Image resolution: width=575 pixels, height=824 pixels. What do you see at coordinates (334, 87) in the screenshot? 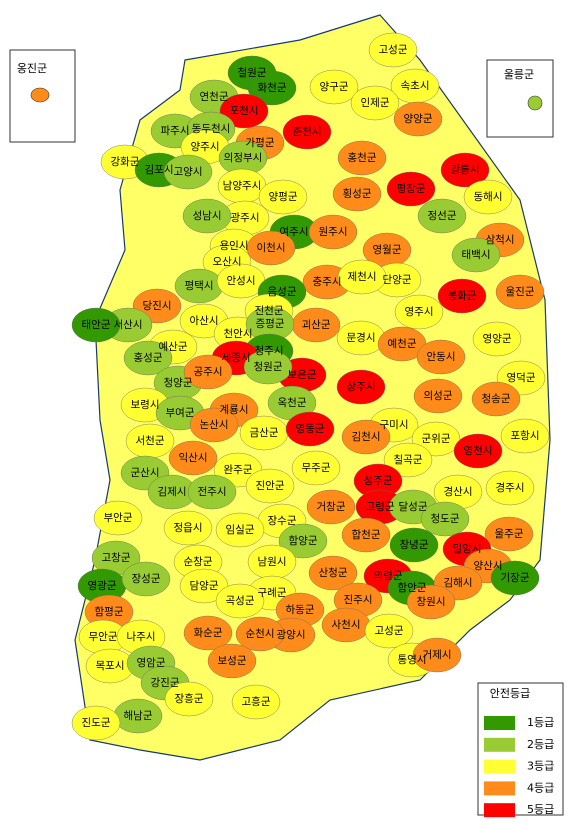
I see `region-label: 양구군` at bounding box center [334, 87].